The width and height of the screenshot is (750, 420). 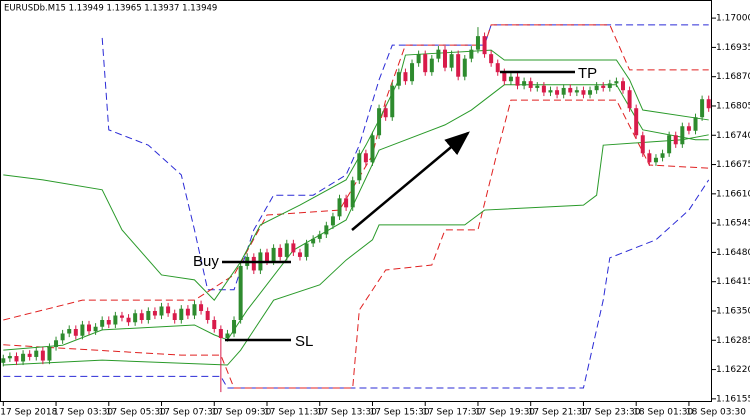 What do you see at coordinates (663, 413) in the screenshot?
I see `x-tick-label: 18 Sep 01:30` at bounding box center [663, 413].